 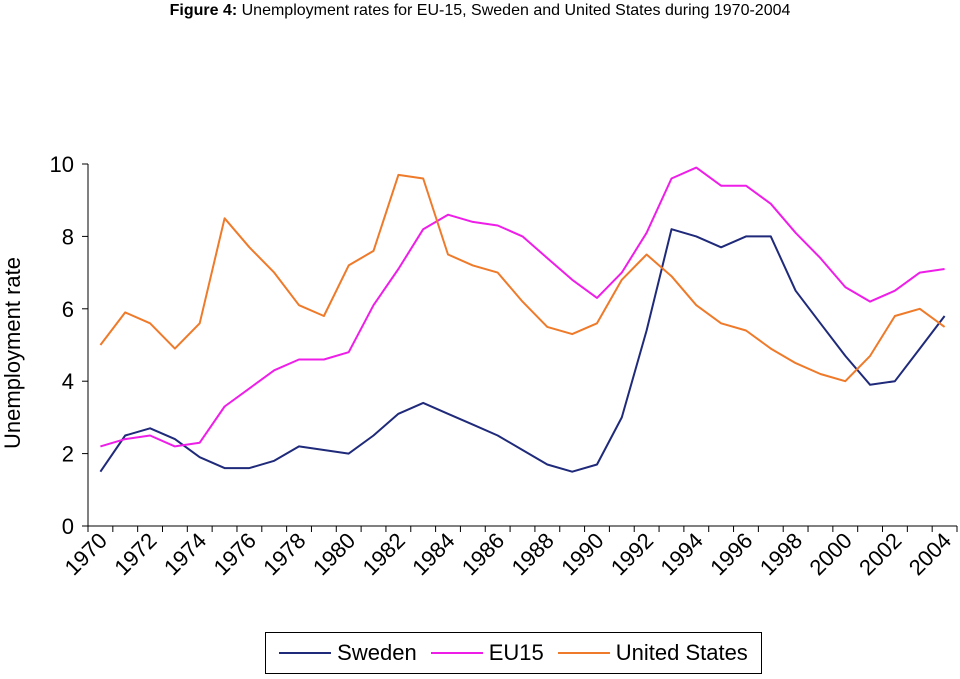 What do you see at coordinates (831, 554) in the screenshot?
I see `x-tick-label: 2000` at bounding box center [831, 554].